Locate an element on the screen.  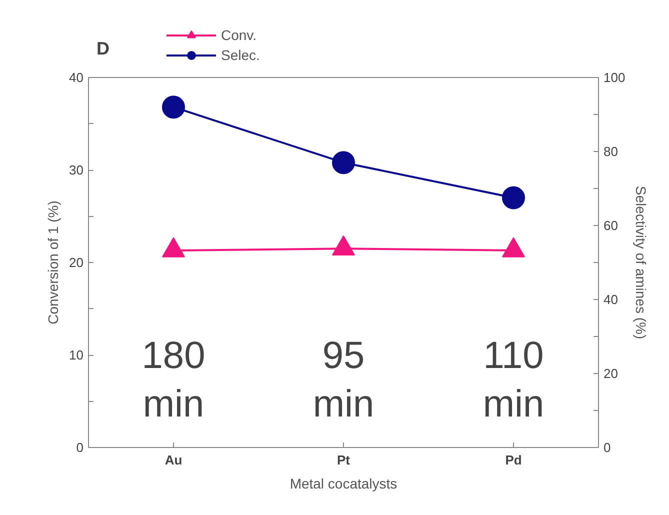
y-axis-title: Conversion of 1 (%) is located at coordinates (53, 262).